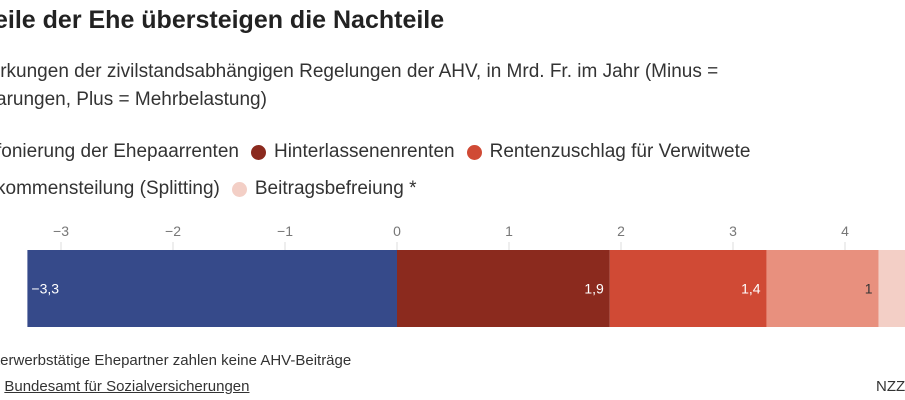 The height and width of the screenshot is (400, 905). What do you see at coordinates (474, 152) in the screenshot?
I see `legend-dot-rentenzuschlag` at bounding box center [474, 152].